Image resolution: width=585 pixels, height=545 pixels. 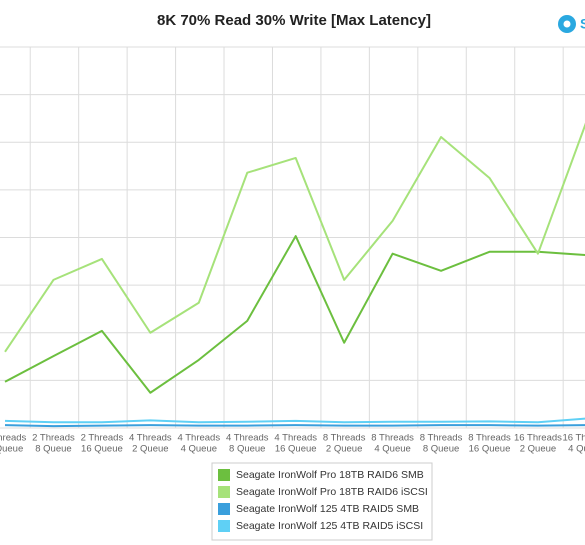 What do you see at coordinates (332, 492) in the screenshot?
I see `legend-label: Seagate IronWolf Pro 18TB RAID6 iSCSI` at bounding box center [332, 492].